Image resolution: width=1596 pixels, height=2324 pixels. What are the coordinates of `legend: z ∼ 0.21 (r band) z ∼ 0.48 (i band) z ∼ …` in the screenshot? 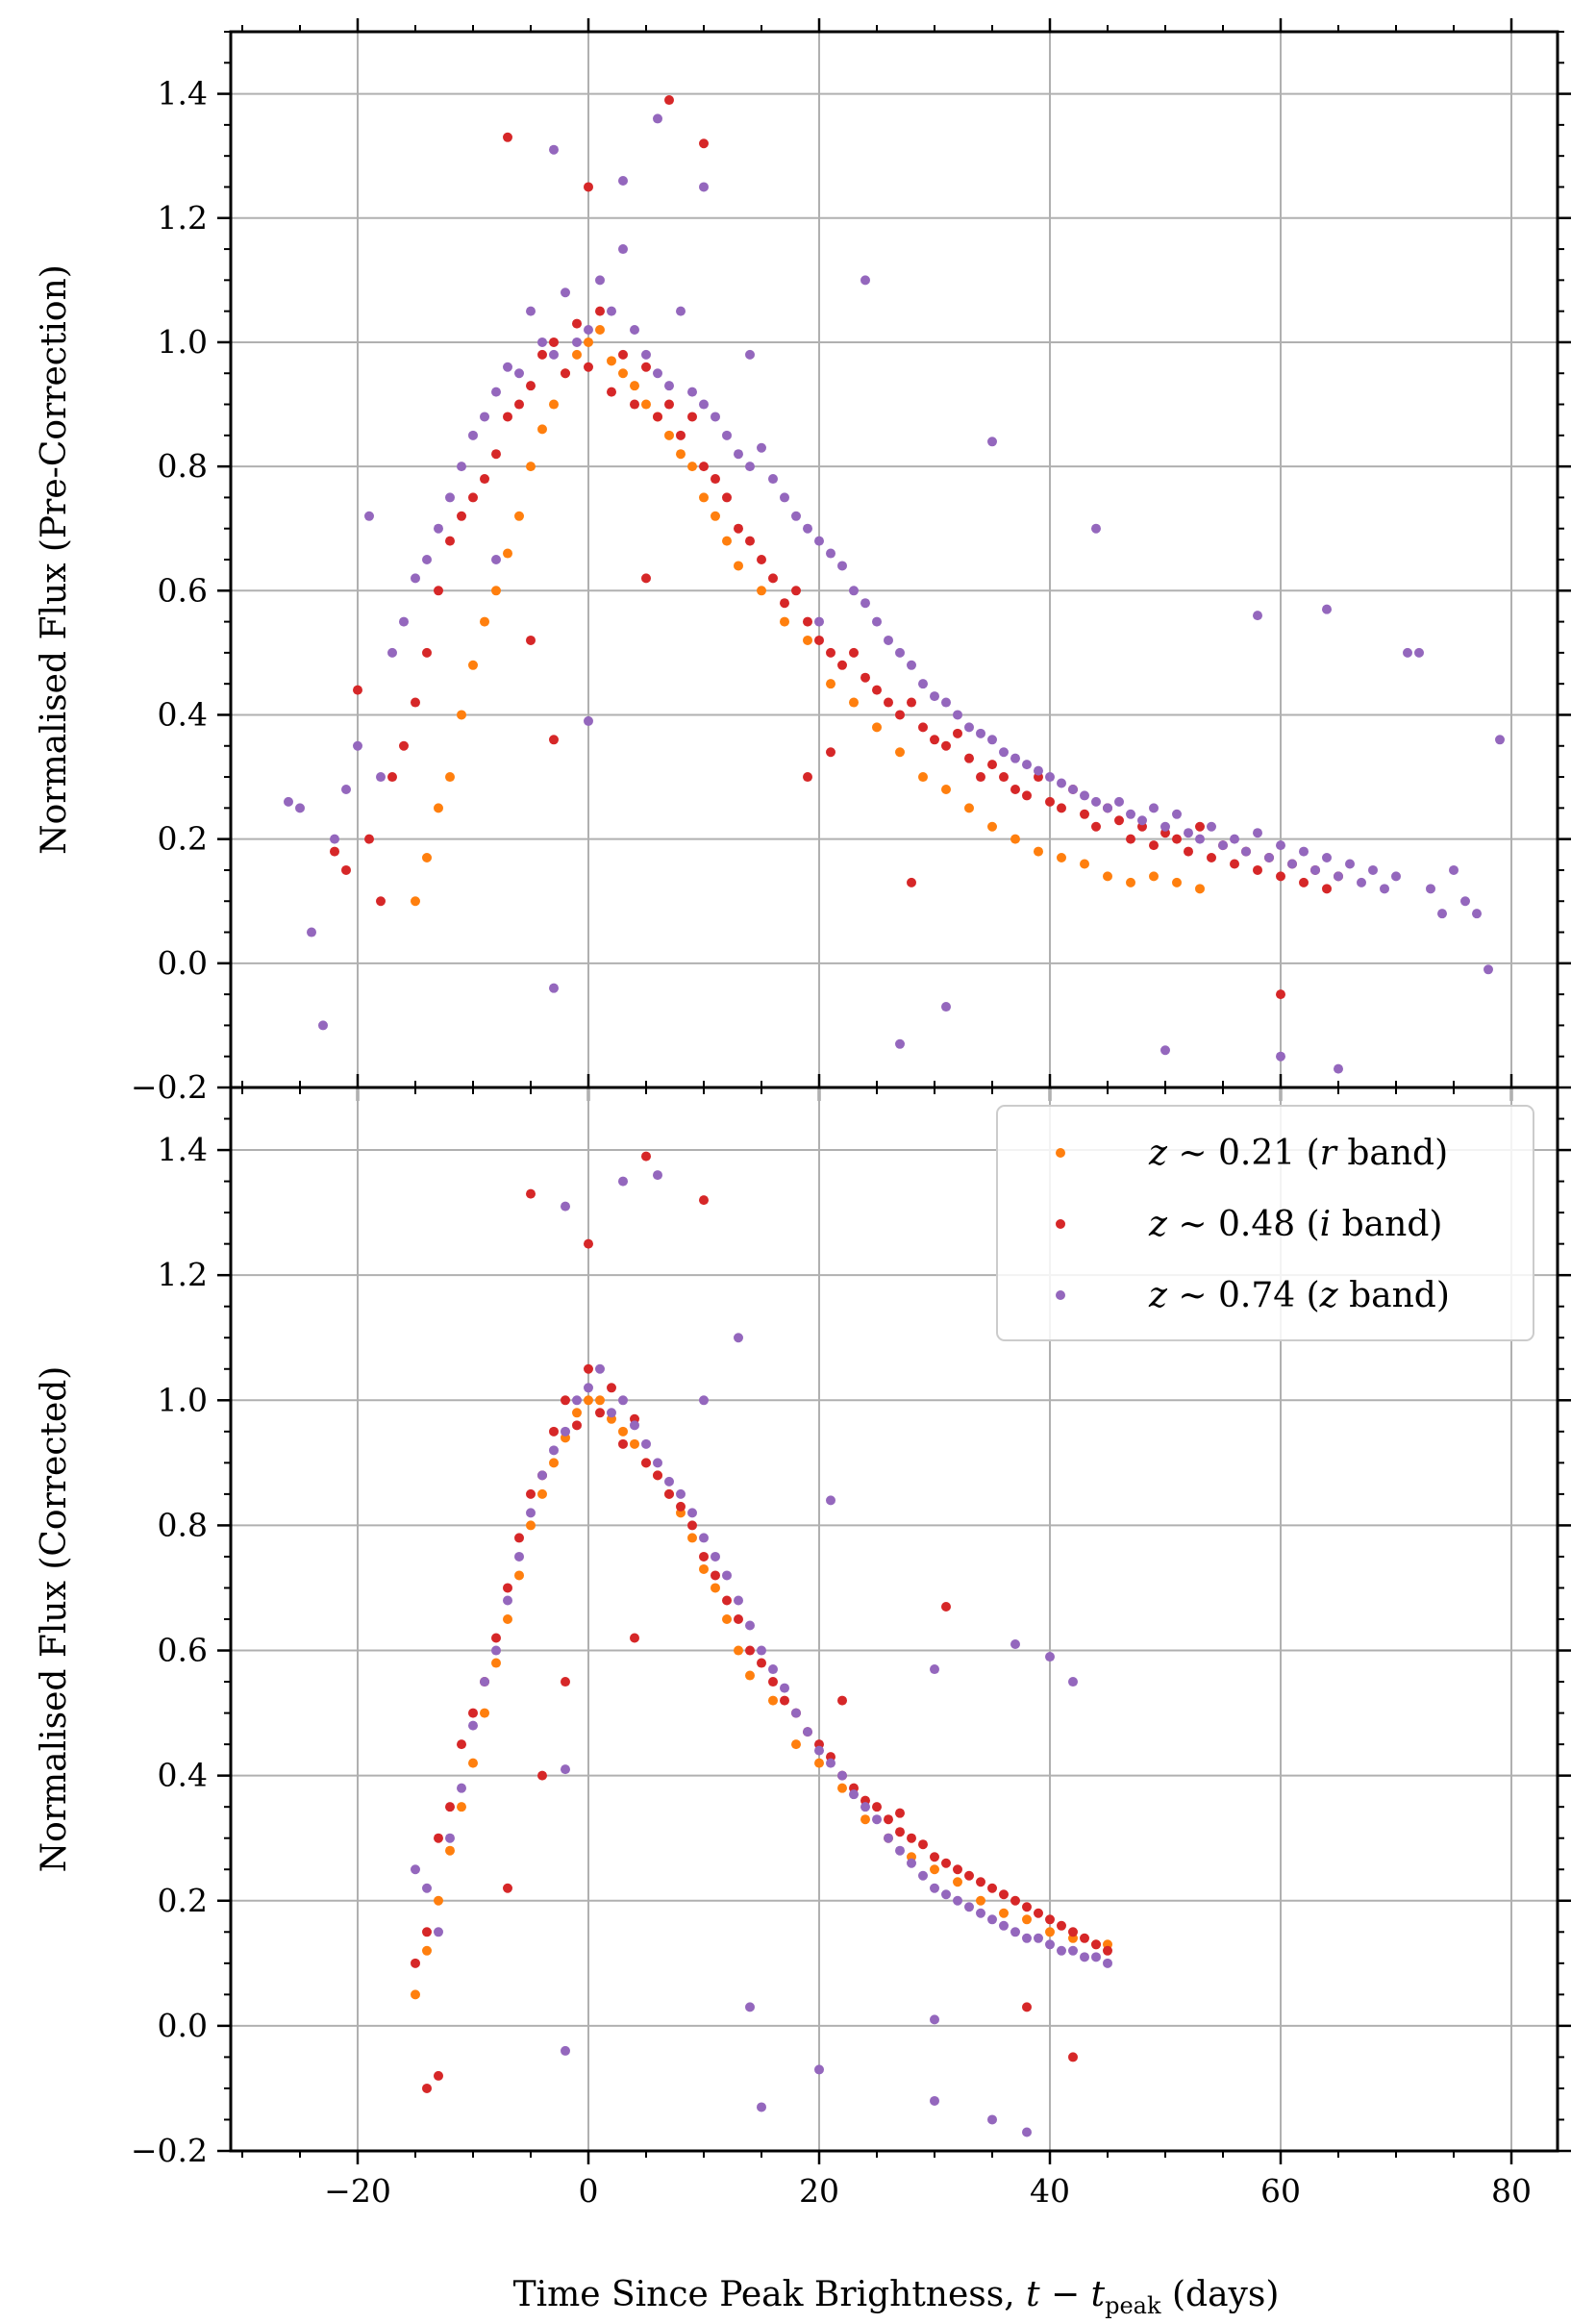 It's located at (1265, 1223).